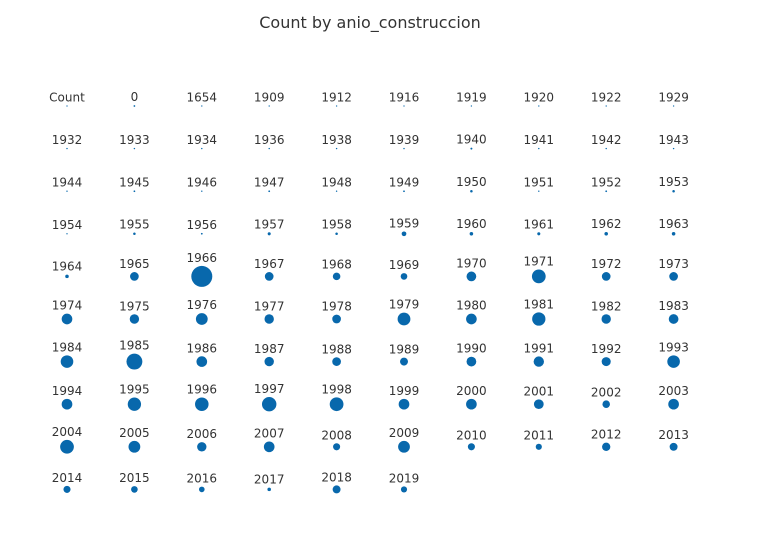 This screenshot has height=533, width=777. What do you see at coordinates (269, 182) in the screenshot?
I see `category-label: 1947` at bounding box center [269, 182].